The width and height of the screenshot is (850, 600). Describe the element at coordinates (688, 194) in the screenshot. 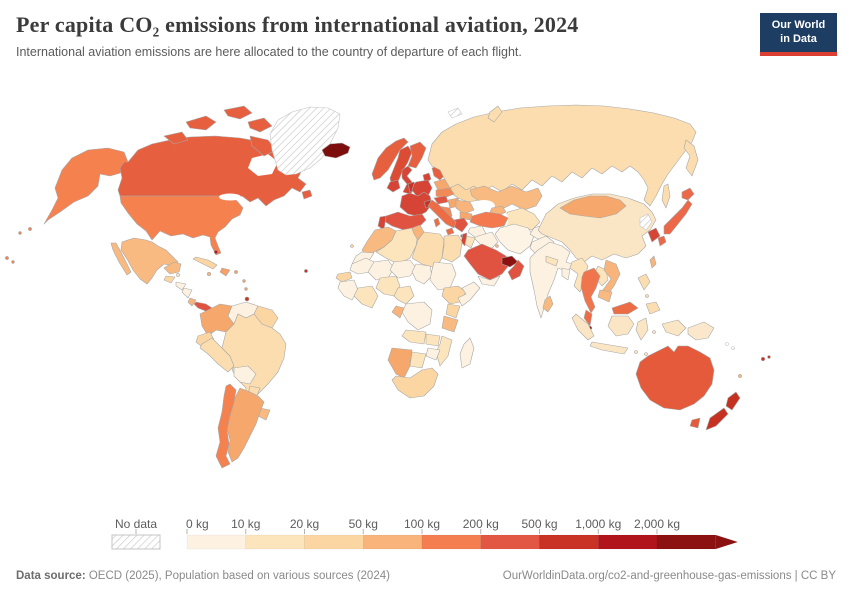

I see `country-japan-hokkaido` at that location.